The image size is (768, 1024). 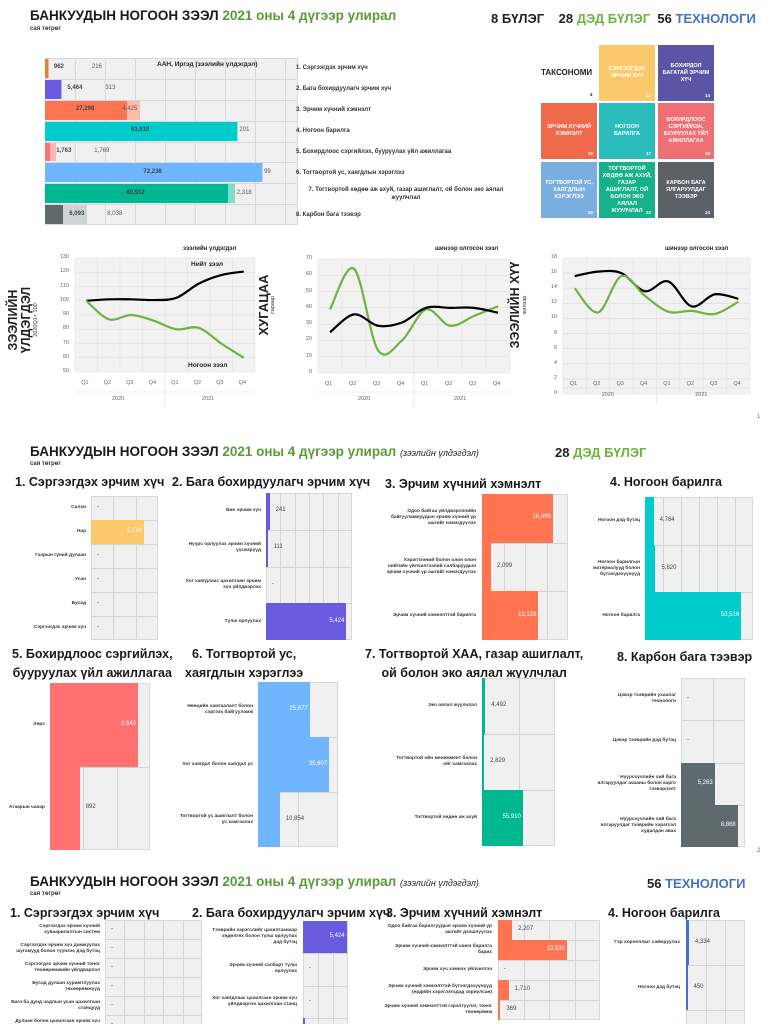 I want to click on panel-row-label: Нүүрс орлуулах эрчим хүчний үүсвэрүүд, so click(x=224, y=548).